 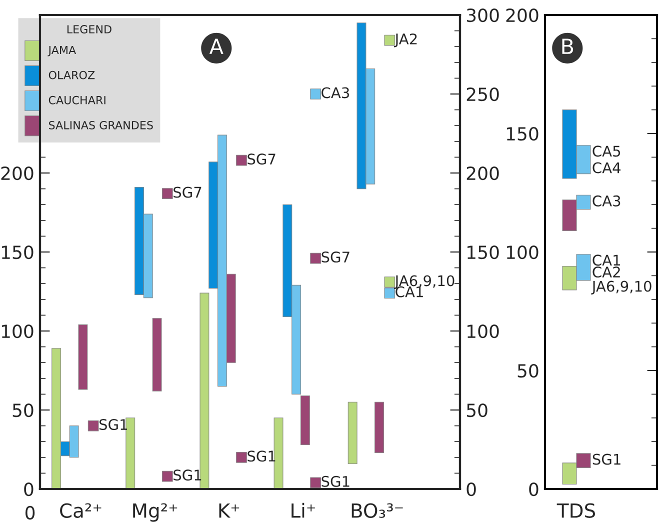 What do you see at coordinates (606, 200) in the screenshot?
I see `annotation: CA3` at bounding box center [606, 200].